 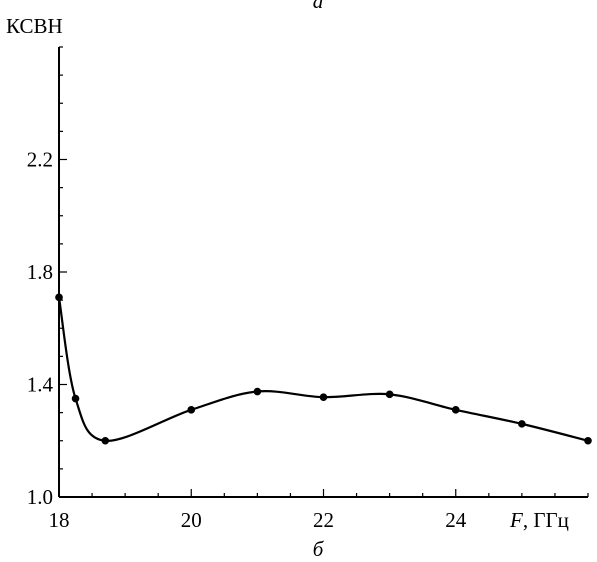 What do you see at coordinates (319, 549) in the screenshot?
I see `bottom-caption: б` at bounding box center [319, 549].